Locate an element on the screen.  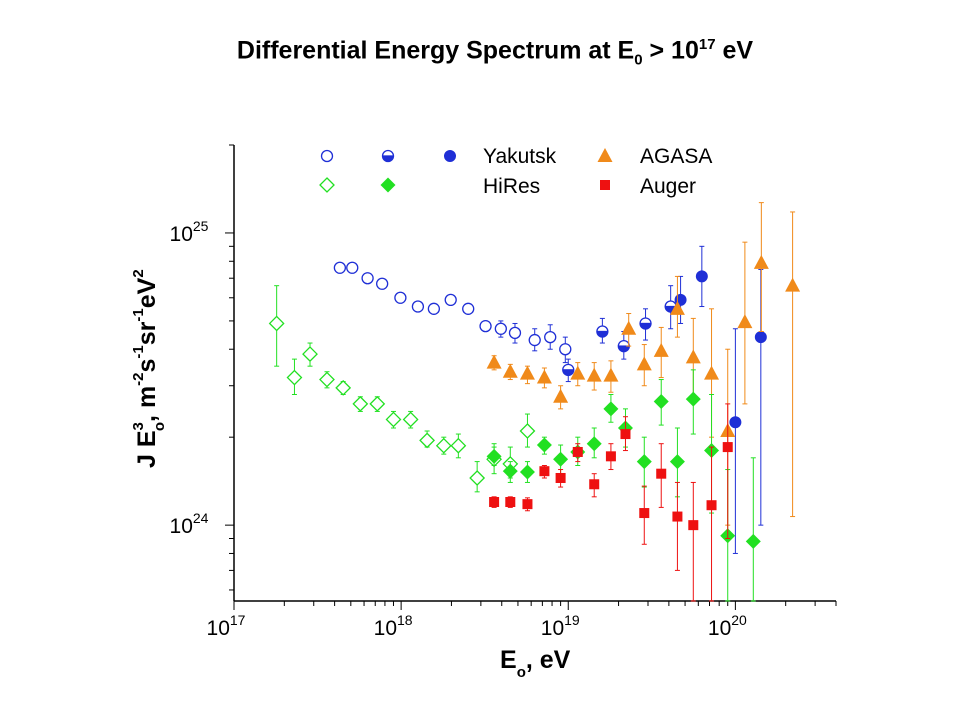
y-axis-title-part: , m is located at coordinates (147, 404).